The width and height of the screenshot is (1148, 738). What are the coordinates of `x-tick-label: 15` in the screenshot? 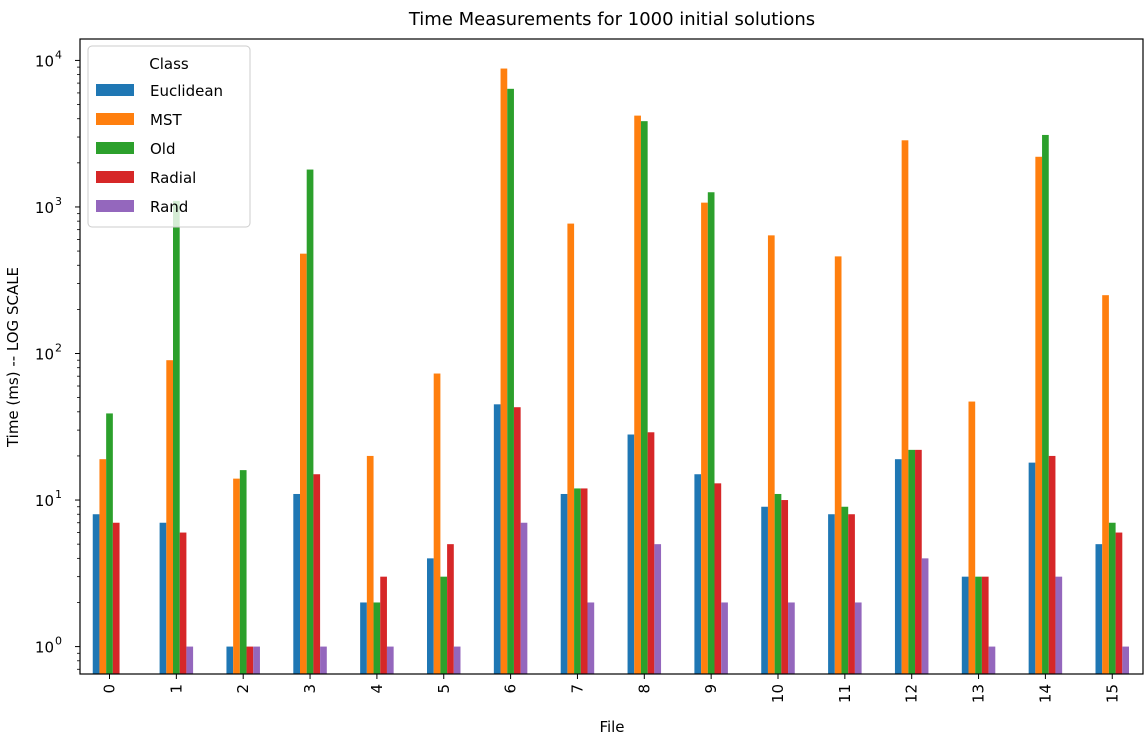 It's located at (1112, 693).